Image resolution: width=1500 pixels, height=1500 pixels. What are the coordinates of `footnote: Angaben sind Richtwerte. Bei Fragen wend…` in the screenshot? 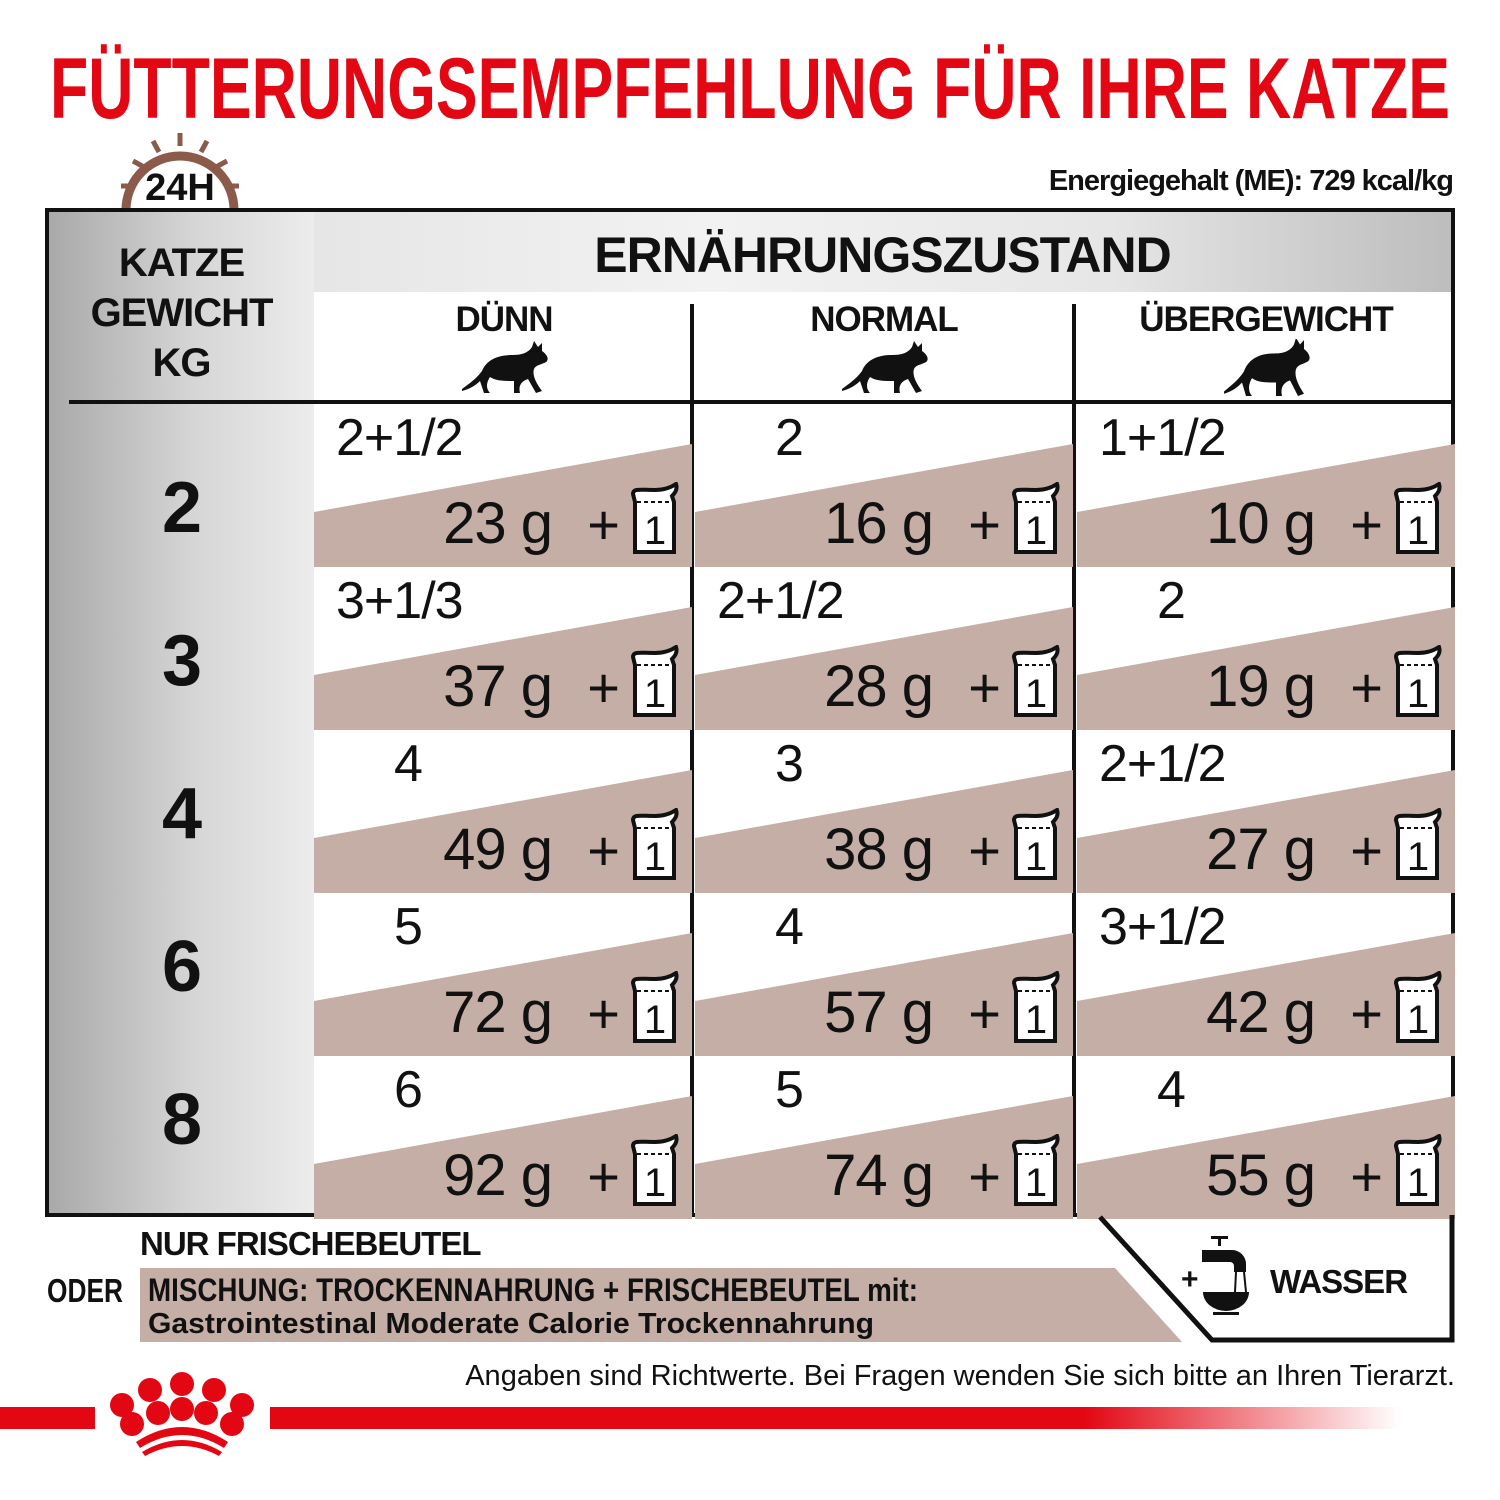 It's located at (960, 1376).